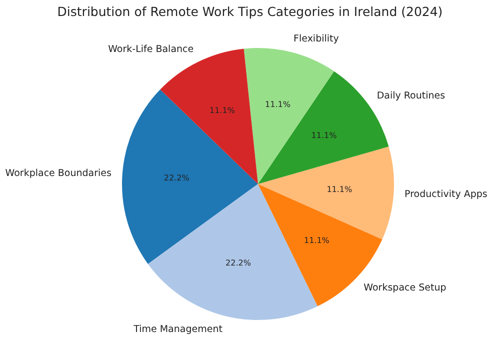 Image resolution: width=500 pixels, height=345 pixels. What do you see at coordinates (250, 11) in the screenshot?
I see `chart-title: Distribution of Remote Work Tips Categories in Ireland (2024)` at bounding box center [250, 11].